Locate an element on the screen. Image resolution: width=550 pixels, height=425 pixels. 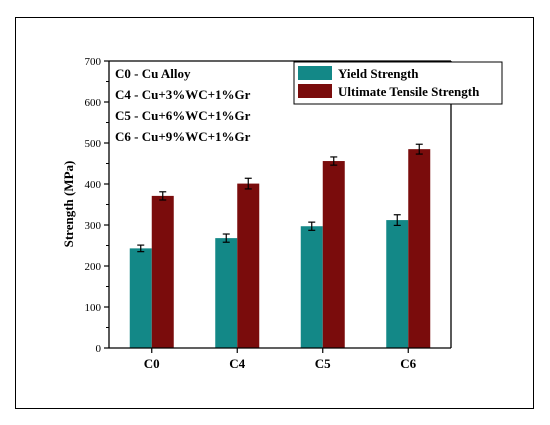
annotation-text: C0 - Cu Alloy is located at coordinates (153, 73).